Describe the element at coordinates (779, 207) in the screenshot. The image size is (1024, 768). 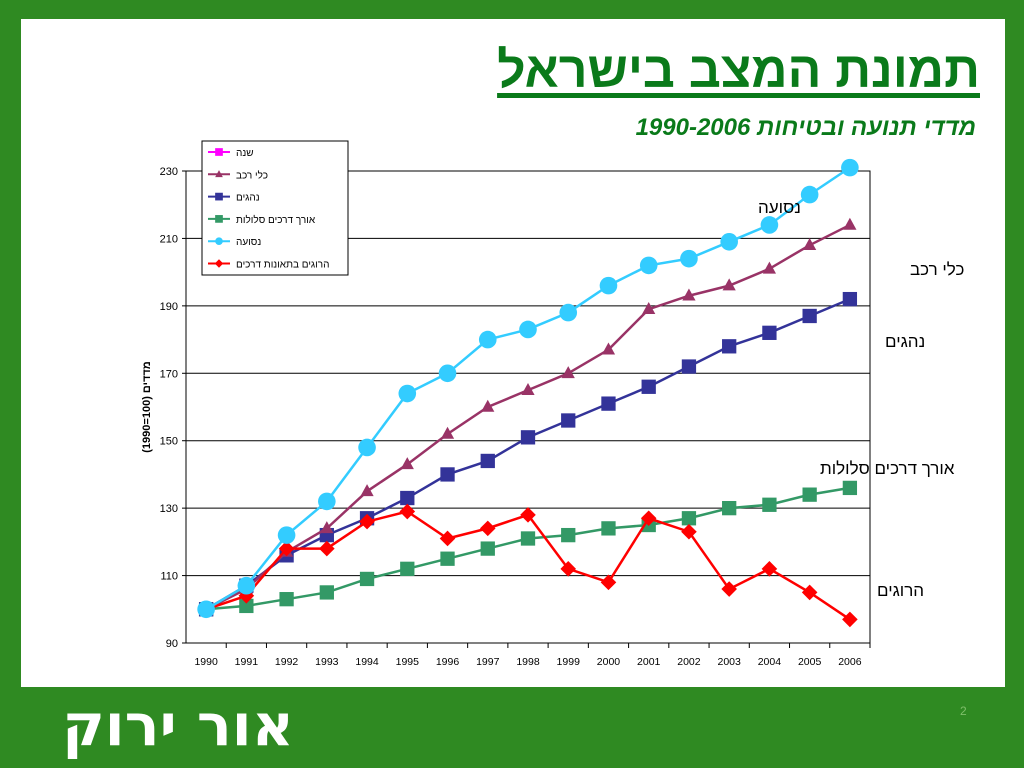
I see `series-label: נסועה` at that location.